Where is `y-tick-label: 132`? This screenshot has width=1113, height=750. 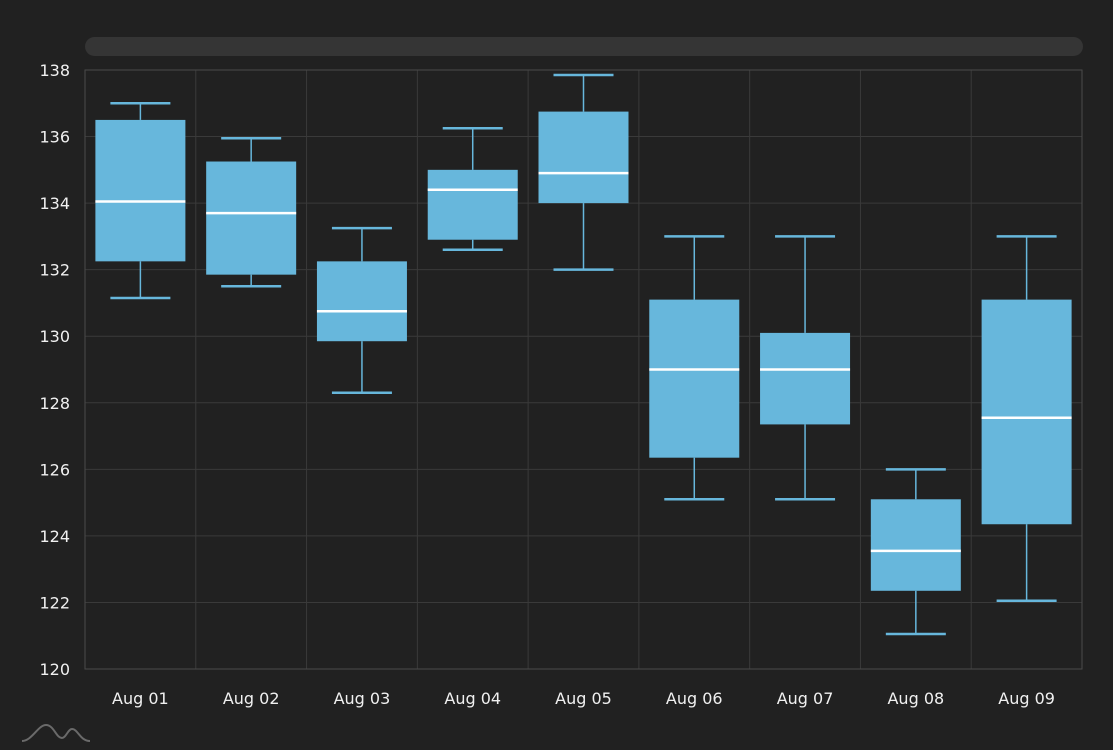
y-tick-label: 132 is located at coordinates (54, 270).